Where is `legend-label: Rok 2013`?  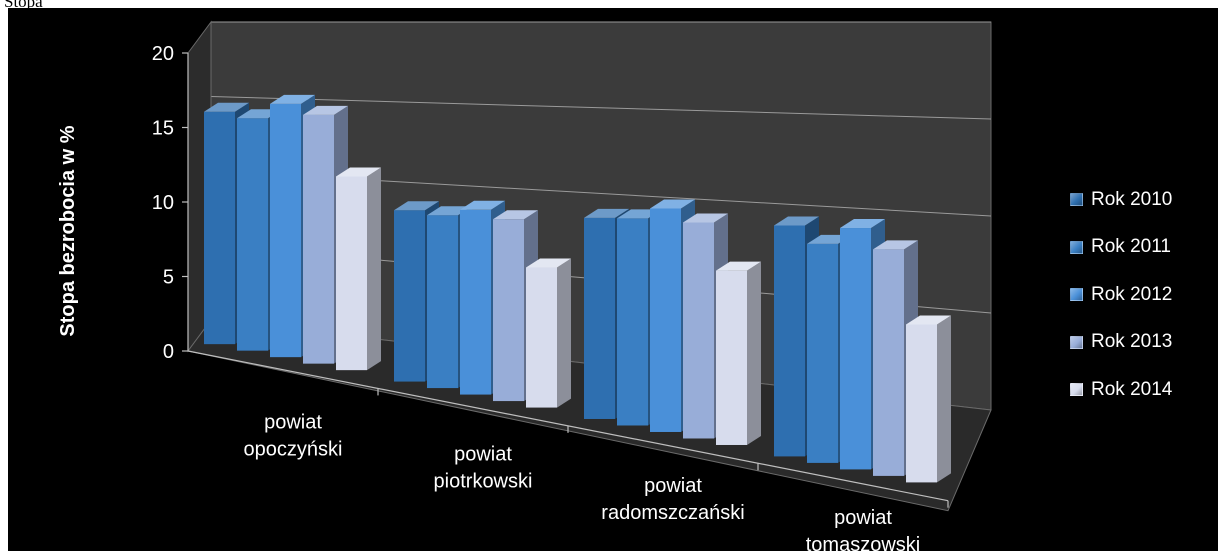 legend-label: Rok 2013 is located at coordinates (1132, 342).